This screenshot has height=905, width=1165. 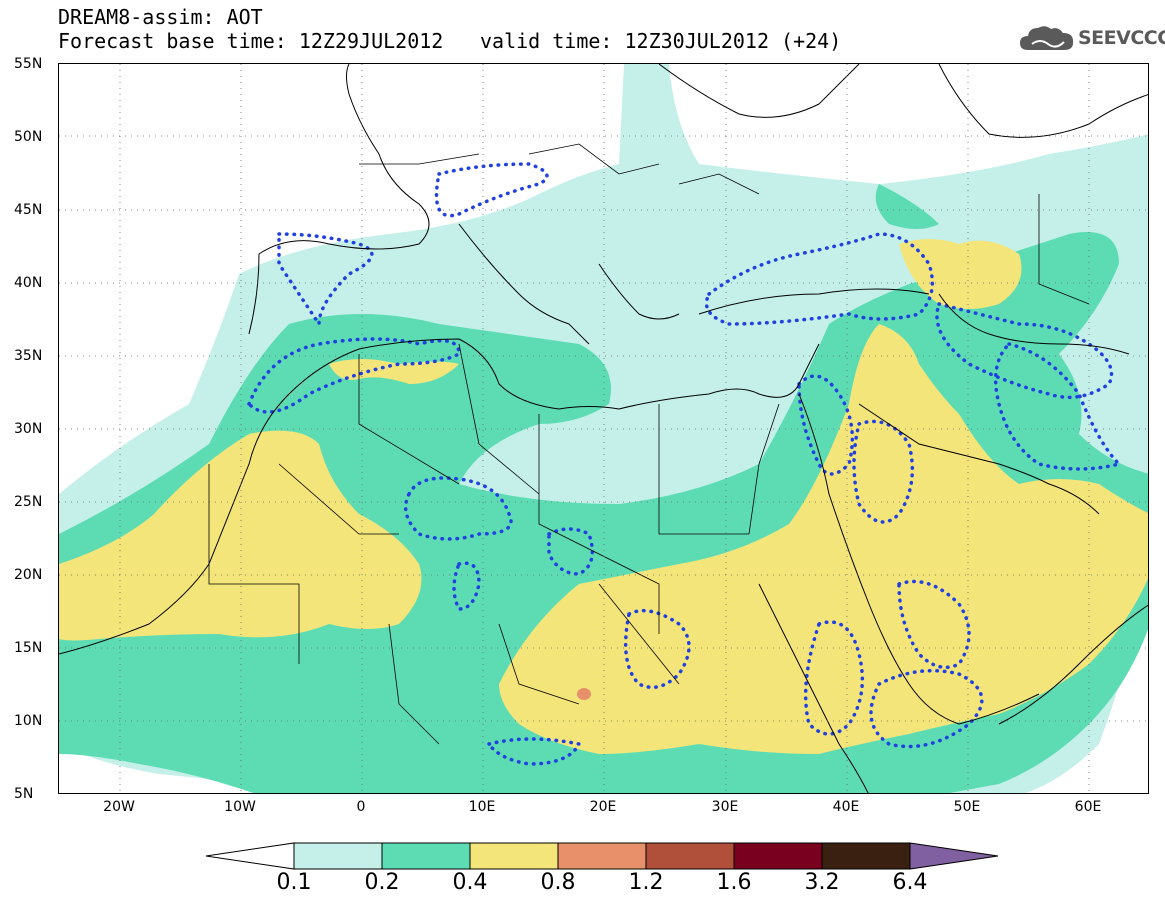 I want to click on colorbar-segments, so click(x=602, y=856).